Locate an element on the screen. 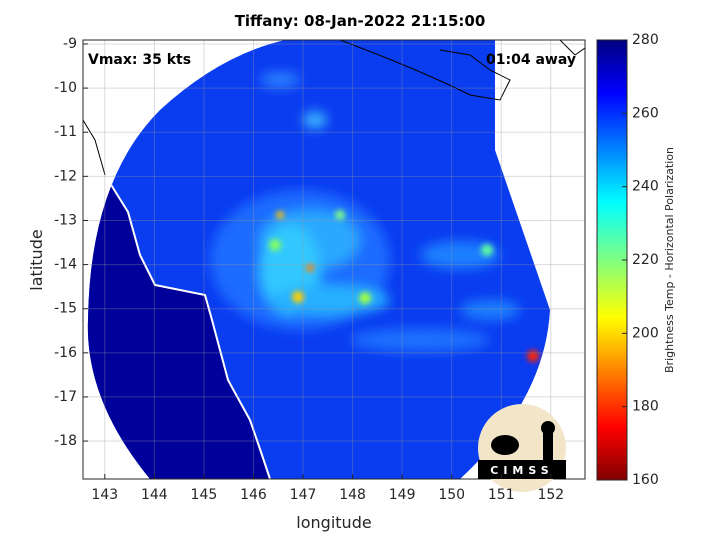  x-tick-label: 148 is located at coordinates (352, 495).